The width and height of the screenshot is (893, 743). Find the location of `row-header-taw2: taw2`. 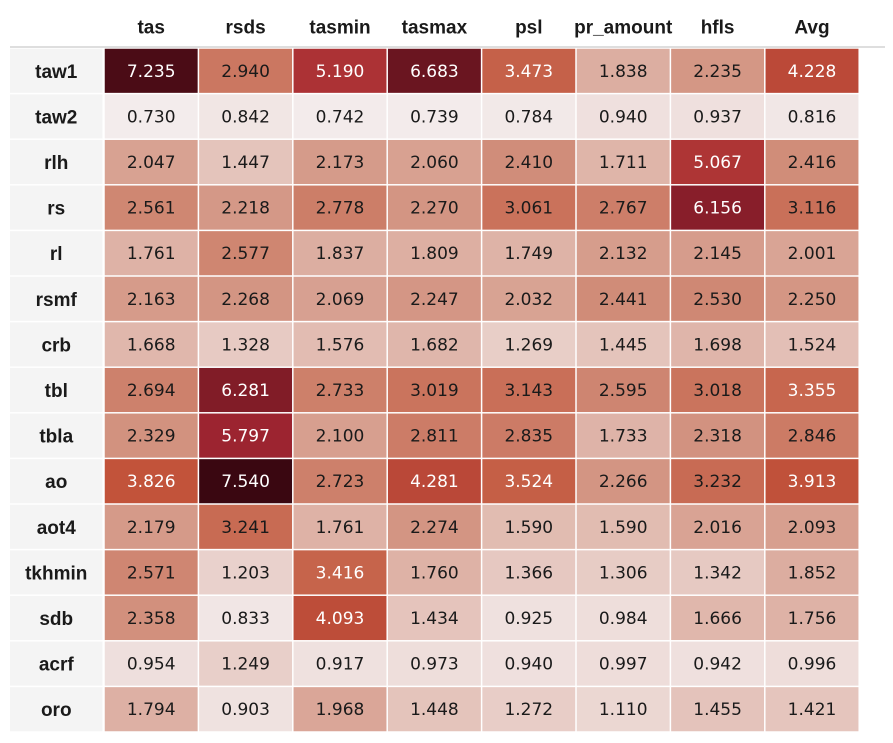

row-header-taw2: taw2 is located at coordinates (56, 117).